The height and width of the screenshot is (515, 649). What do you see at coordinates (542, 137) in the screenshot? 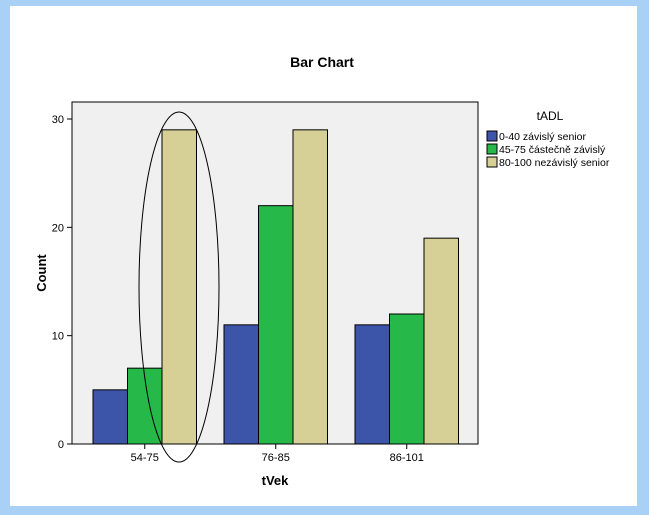
I see `legend-label-1: 0-40 závislý senior` at bounding box center [542, 137].